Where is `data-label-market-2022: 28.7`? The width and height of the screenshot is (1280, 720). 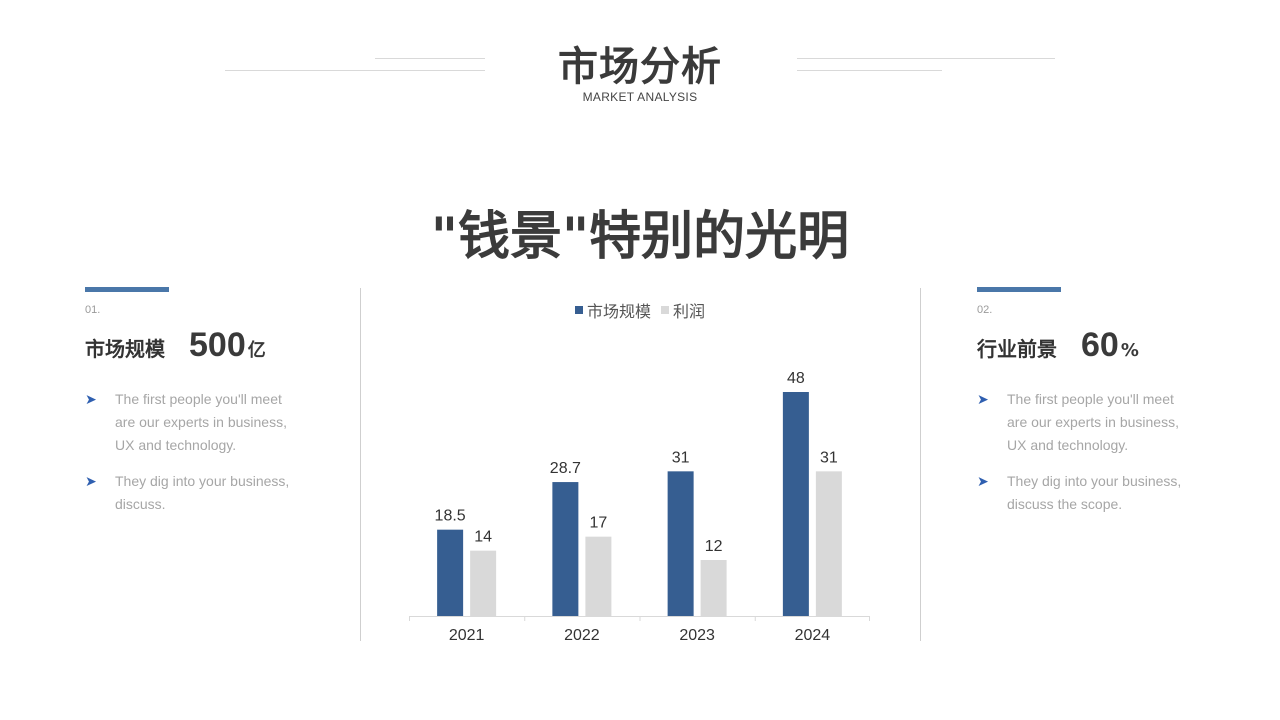 data-label-market-2022: 28.7 is located at coordinates (565, 468).